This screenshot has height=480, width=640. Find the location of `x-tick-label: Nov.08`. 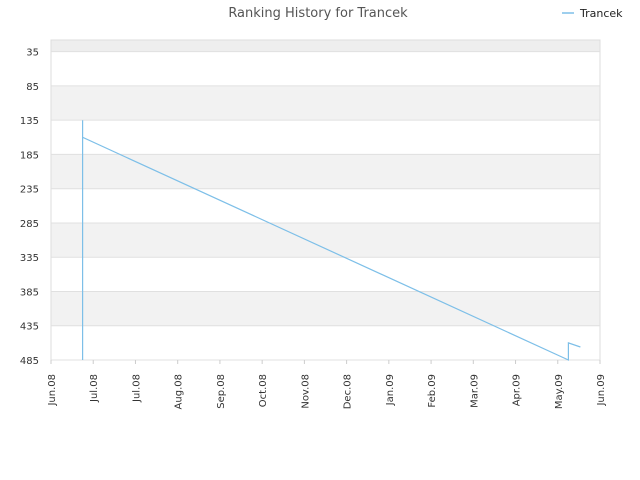

x-tick-label: Nov.08 is located at coordinates (305, 391).